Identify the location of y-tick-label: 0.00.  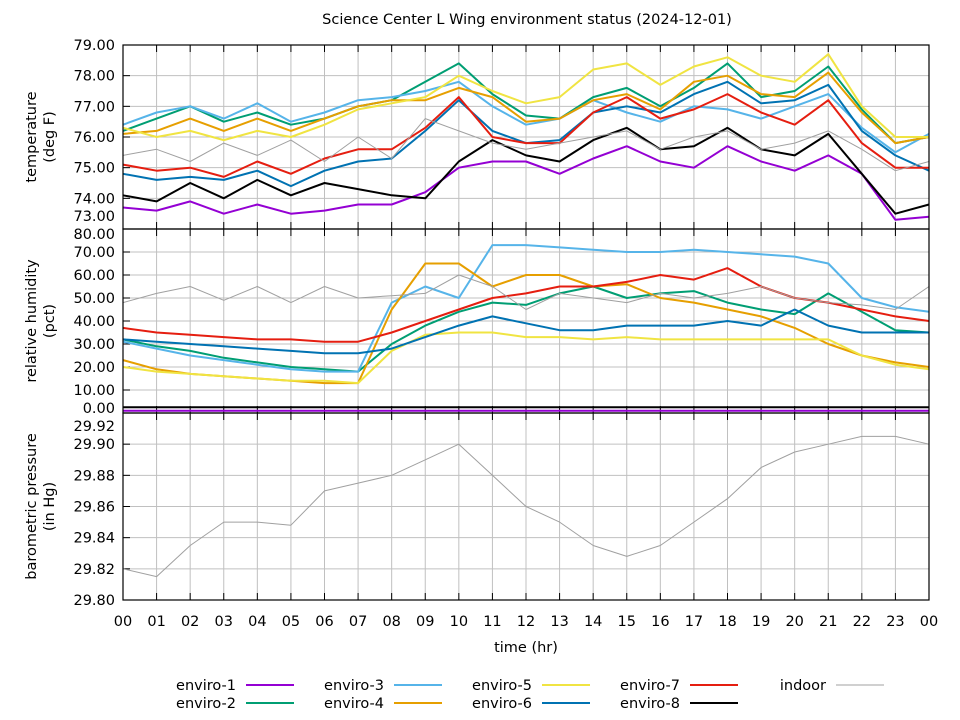
(99, 409).